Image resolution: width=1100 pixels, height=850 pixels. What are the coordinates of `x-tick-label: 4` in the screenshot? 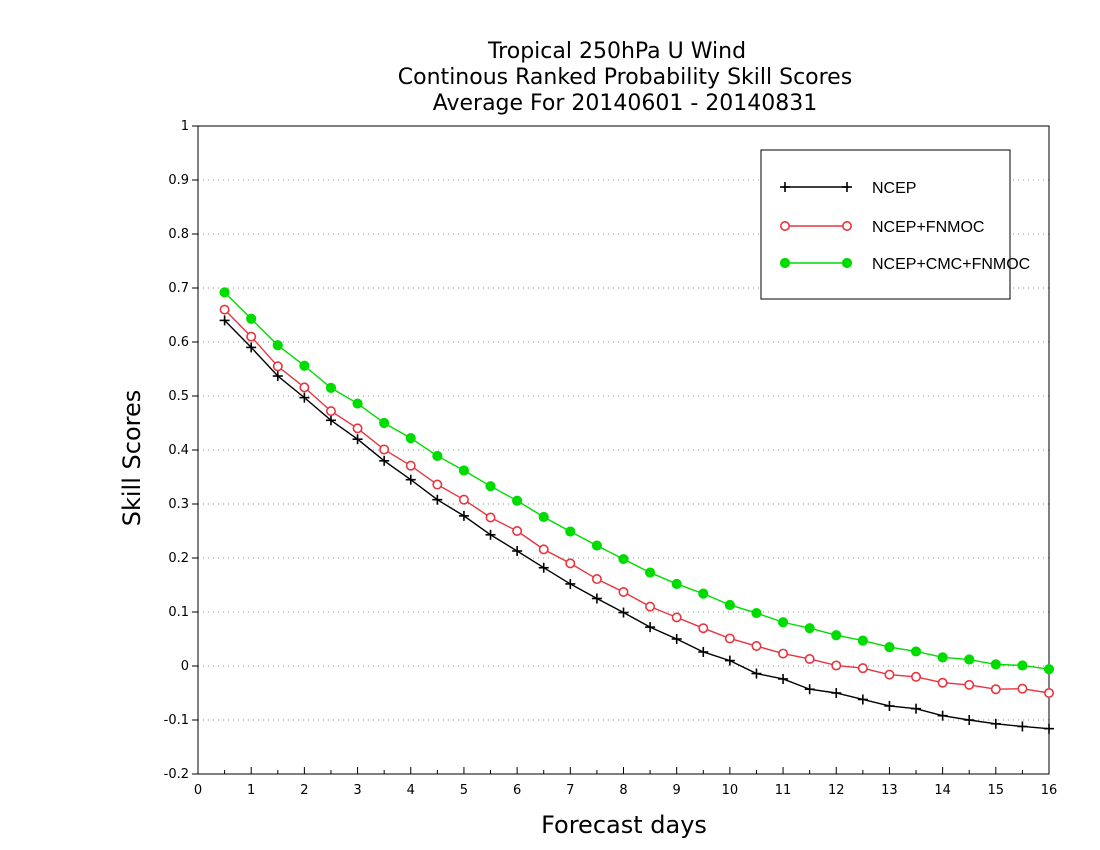 It's located at (411, 790).